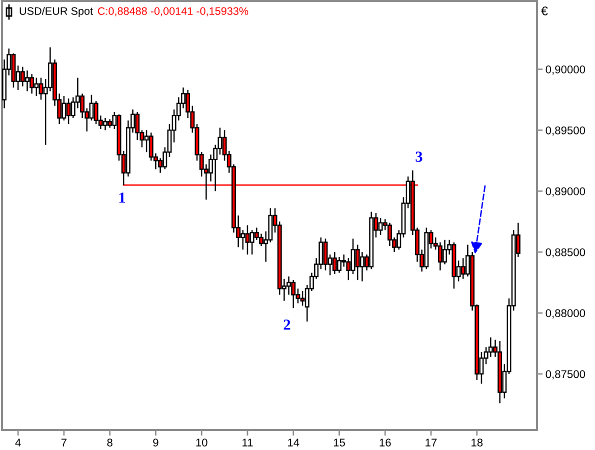 The width and height of the screenshot is (595, 450). Describe the element at coordinates (155, 442) in the screenshot. I see `x-tick-label: 9` at that location.